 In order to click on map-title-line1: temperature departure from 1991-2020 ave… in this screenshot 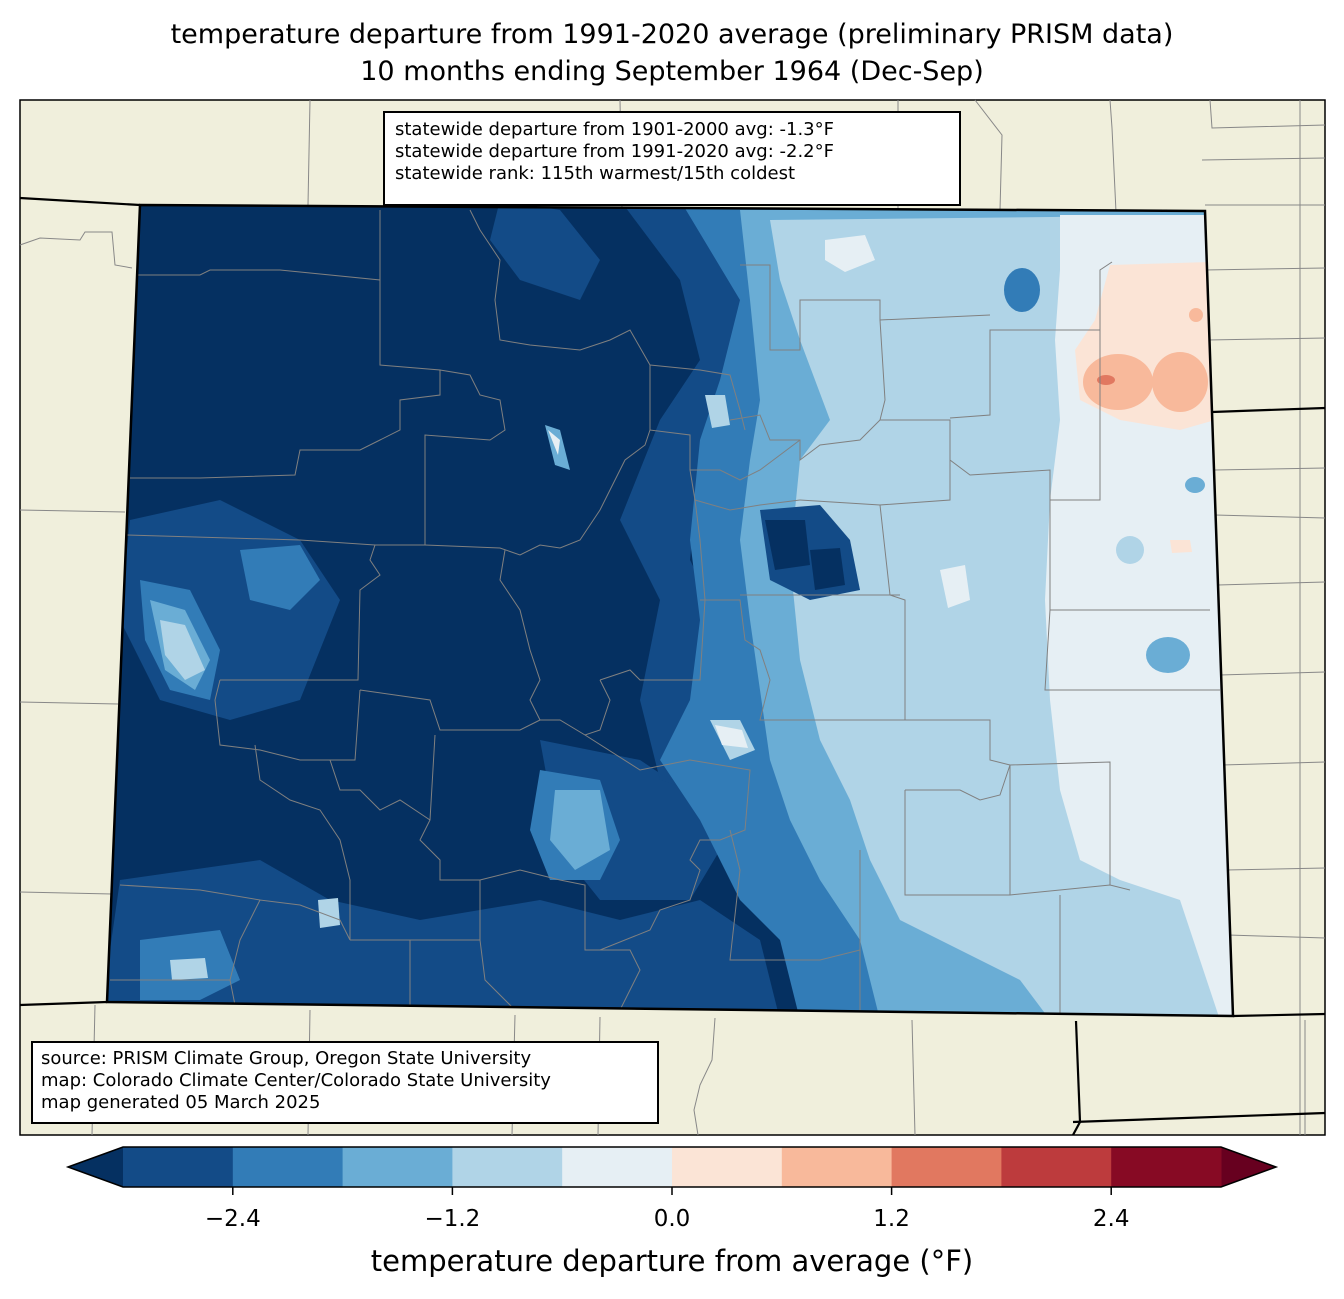, I will do `click(672, 34)`.